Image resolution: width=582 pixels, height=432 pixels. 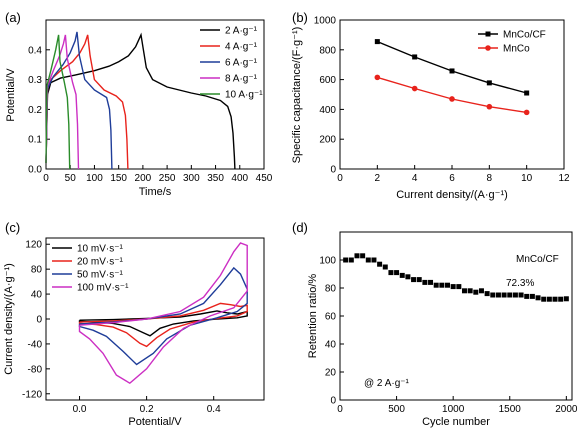 What do you see at coordinates (241, 79) in the screenshot?
I see `legend-label: 8 A·g⁻¹` at bounding box center [241, 79].